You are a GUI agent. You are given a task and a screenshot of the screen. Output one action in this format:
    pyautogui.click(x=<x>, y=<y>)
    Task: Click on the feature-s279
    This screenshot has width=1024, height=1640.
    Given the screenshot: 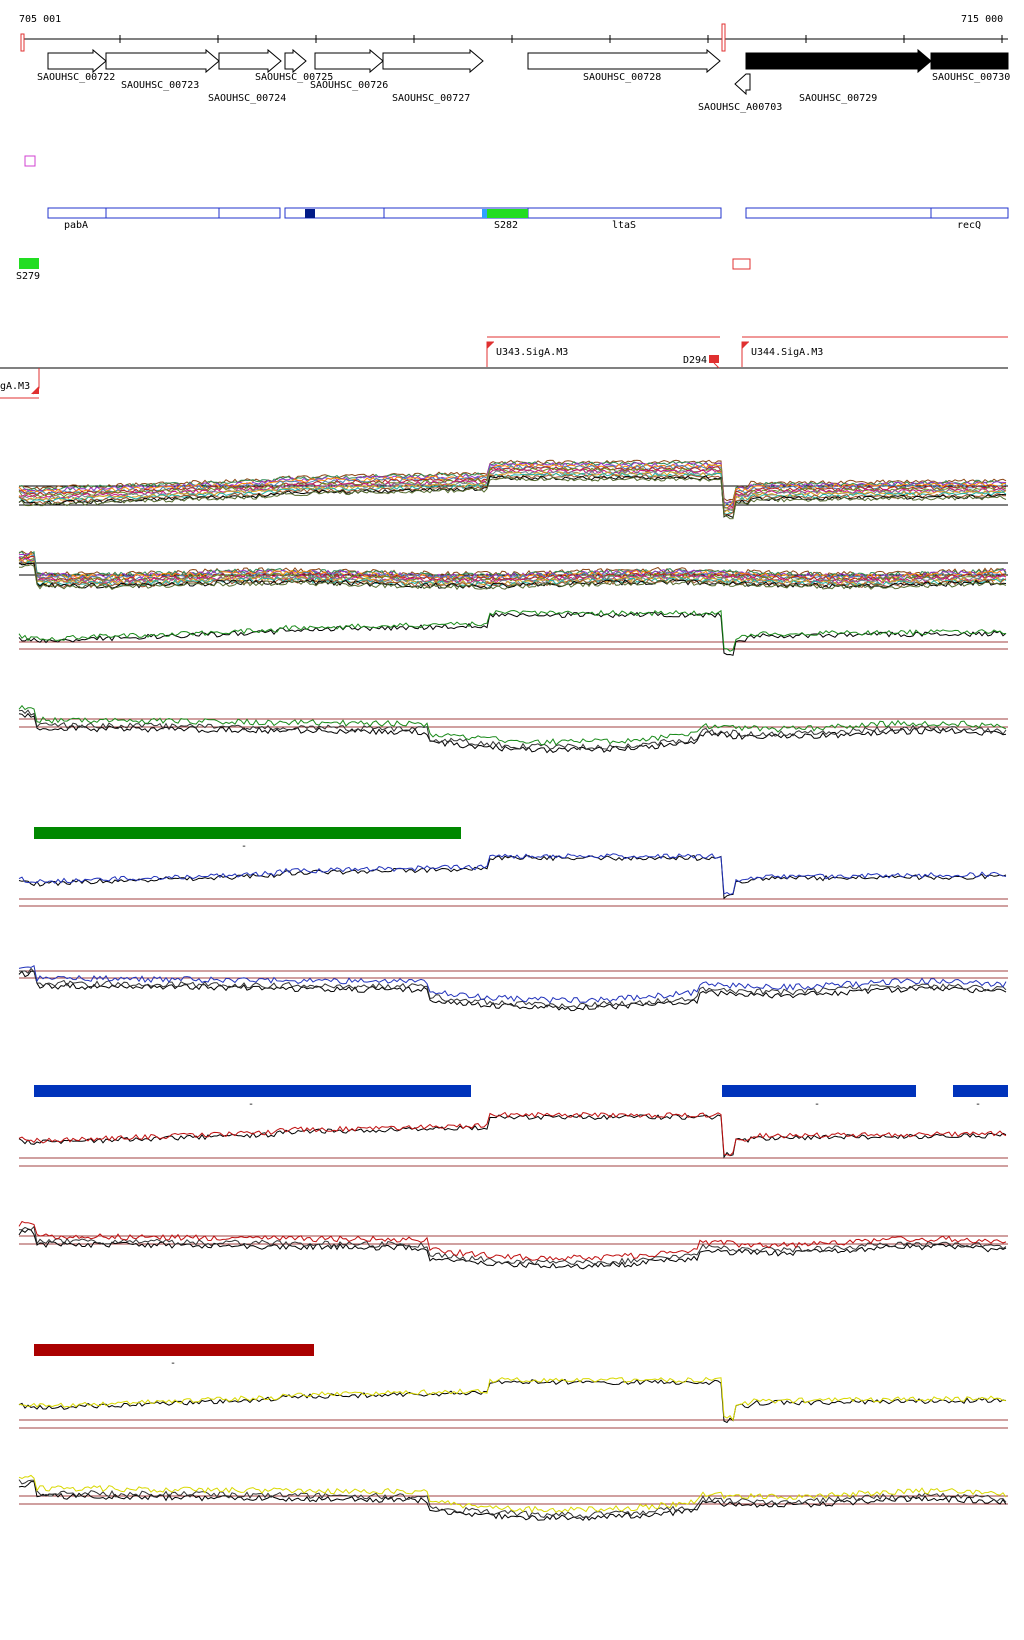 What is the action you would take?
    pyautogui.click(x=29, y=263)
    